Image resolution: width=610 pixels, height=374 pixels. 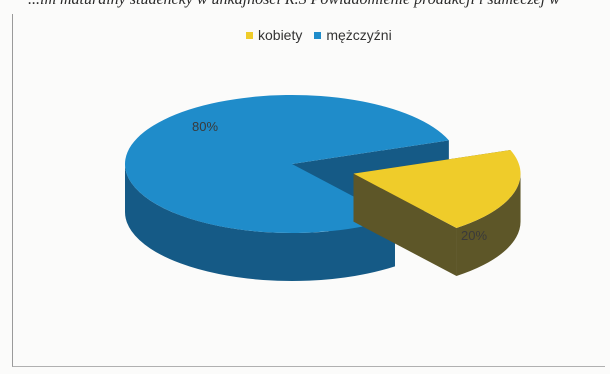 I want to click on legend-swatch-mezczyzni, so click(x=318, y=35).